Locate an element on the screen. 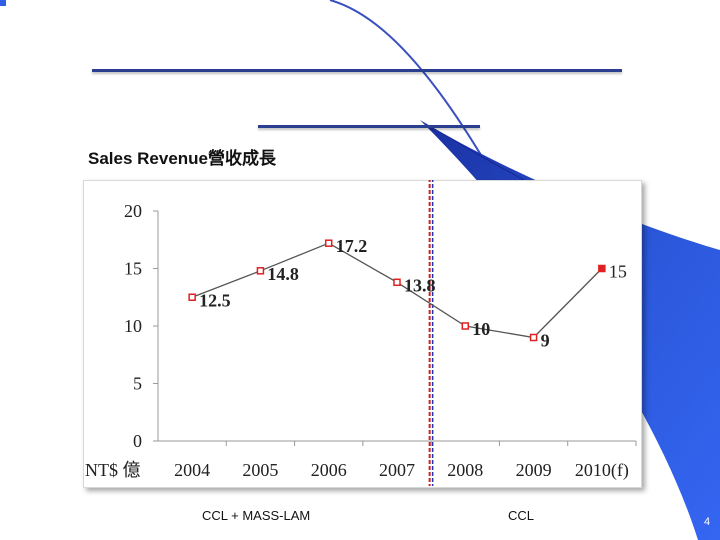  data-label: 10 is located at coordinates (481, 329).